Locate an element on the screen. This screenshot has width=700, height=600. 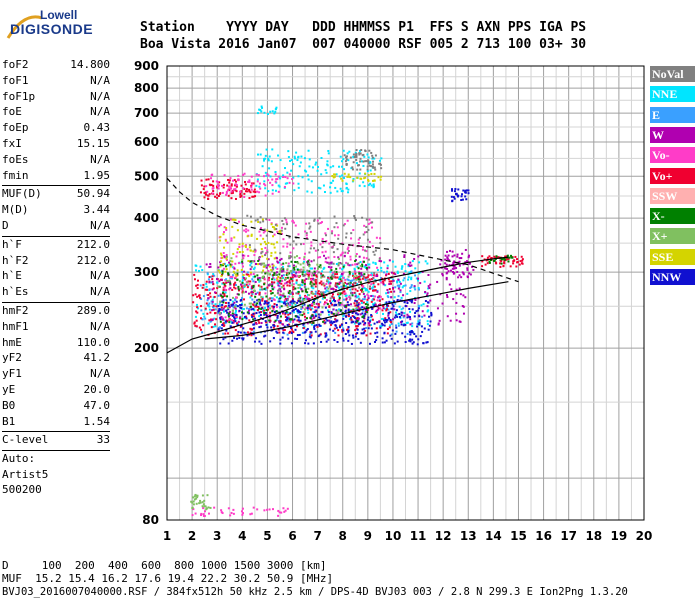
echo-point-sse is located at coordinates (253, 251).